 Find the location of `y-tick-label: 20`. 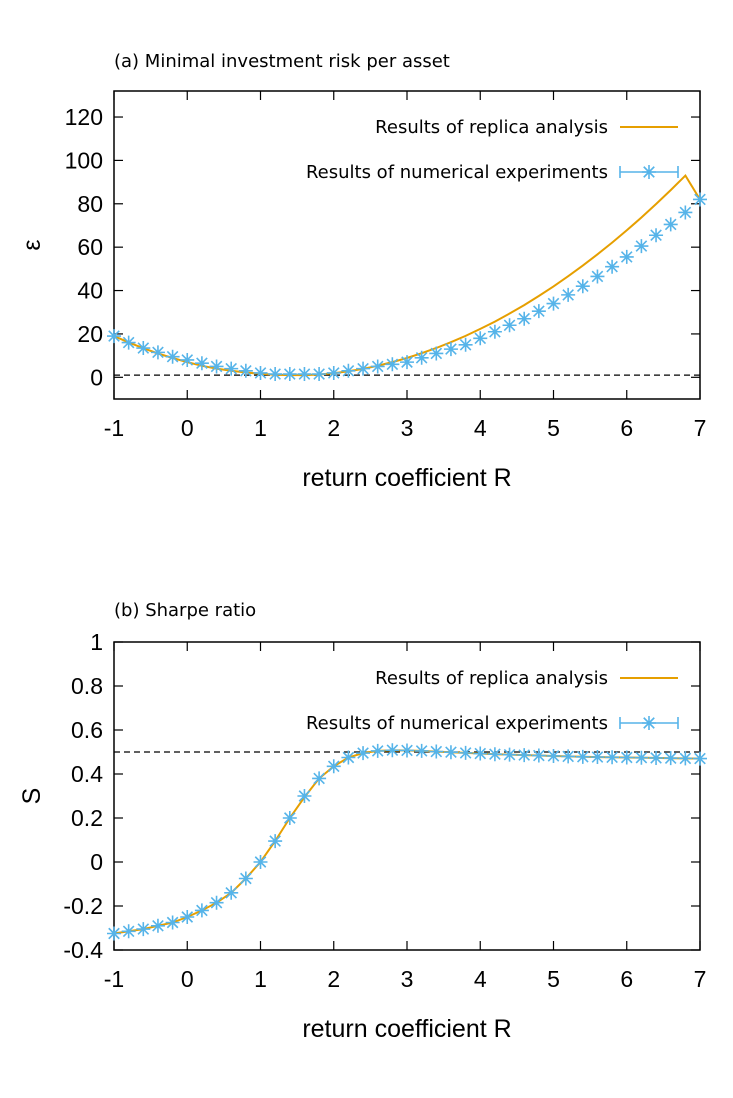

y-tick-label: 20 is located at coordinates (90, 334).